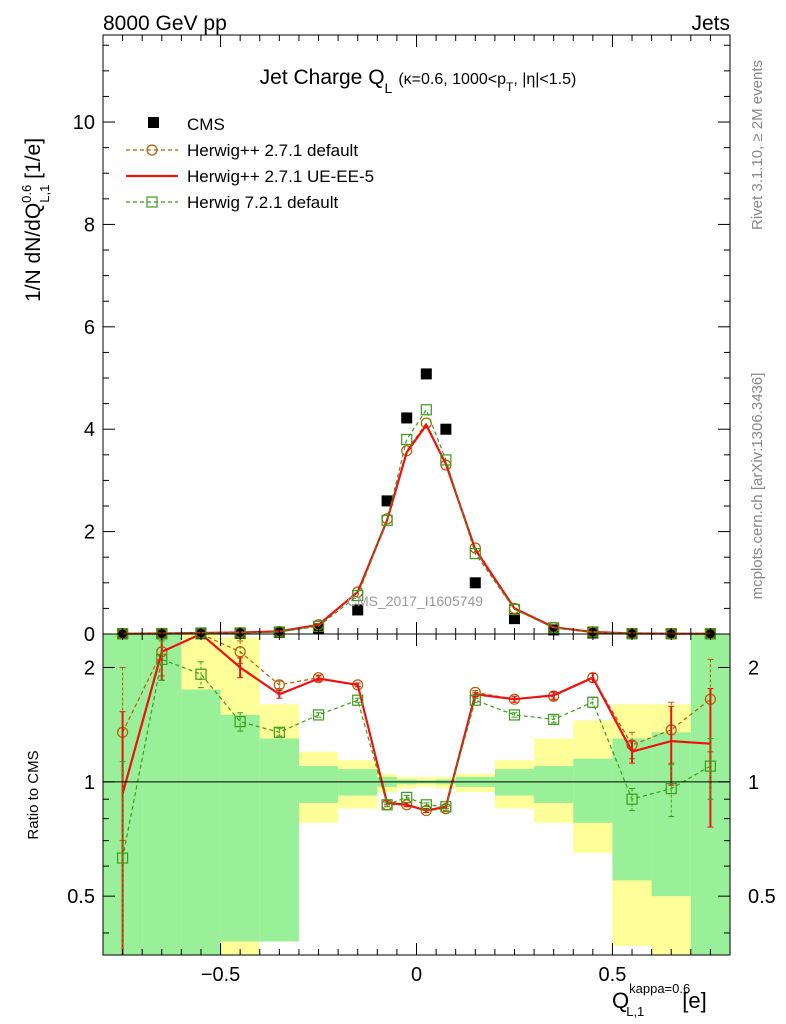 The width and height of the screenshot is (786, 1024). Describe the element at coordinates (415, 601) in the screenshot. I see `analysis-tag: CMS_2017_I1605749` at that location.